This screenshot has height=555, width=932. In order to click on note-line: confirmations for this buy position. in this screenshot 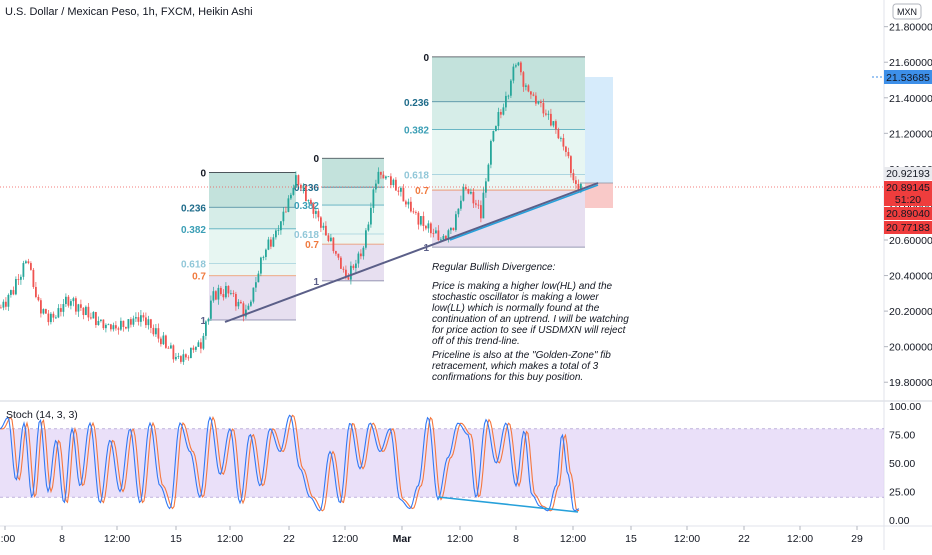, I will do `click(507, 377)`.